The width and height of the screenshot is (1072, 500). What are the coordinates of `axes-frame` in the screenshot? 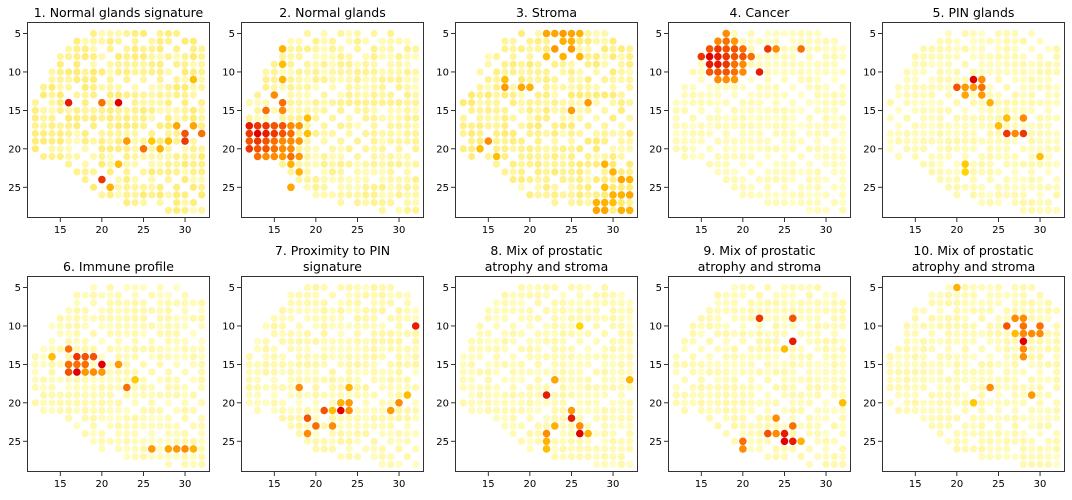 It's located at (332, 374).